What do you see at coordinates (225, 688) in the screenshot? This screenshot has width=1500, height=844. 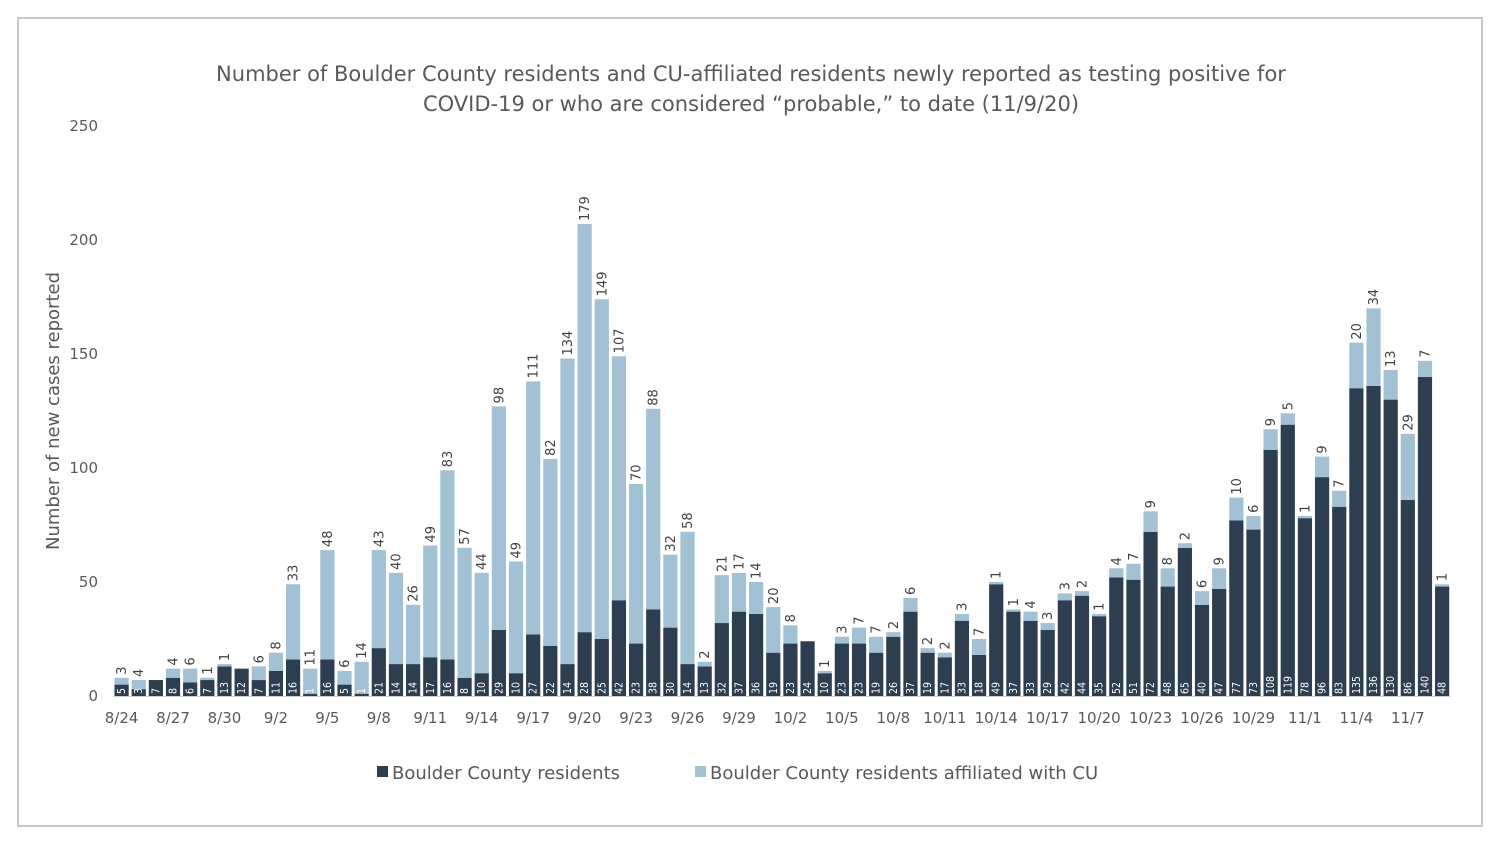 I see `data-label-boulder-county: 13` at bounding box center [225, 688].